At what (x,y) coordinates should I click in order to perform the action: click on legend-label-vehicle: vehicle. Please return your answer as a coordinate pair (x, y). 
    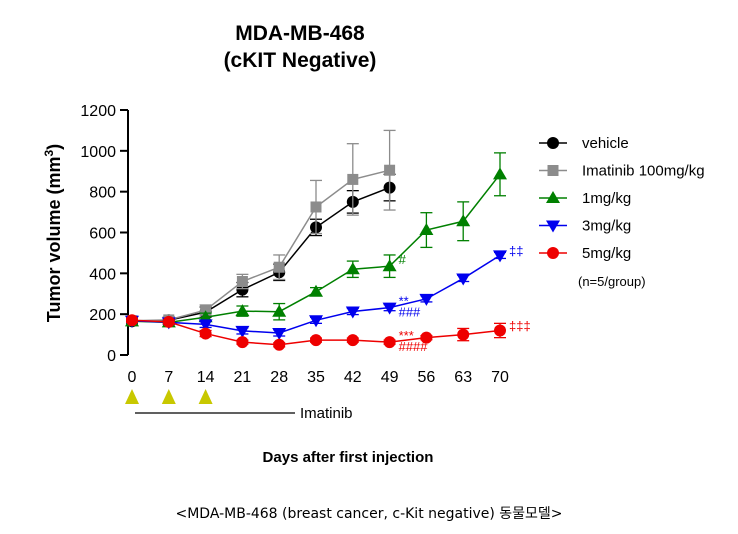
    Looking at the image, I should click on (605, 143).